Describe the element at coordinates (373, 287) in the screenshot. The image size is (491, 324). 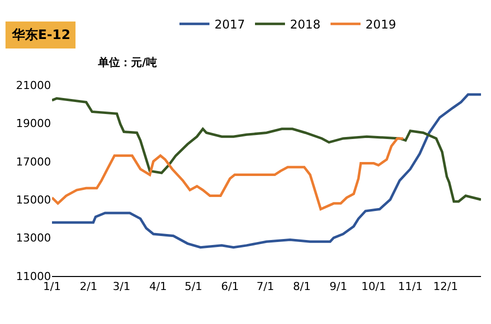
I see `x-tick-label: 10/1` at that location.